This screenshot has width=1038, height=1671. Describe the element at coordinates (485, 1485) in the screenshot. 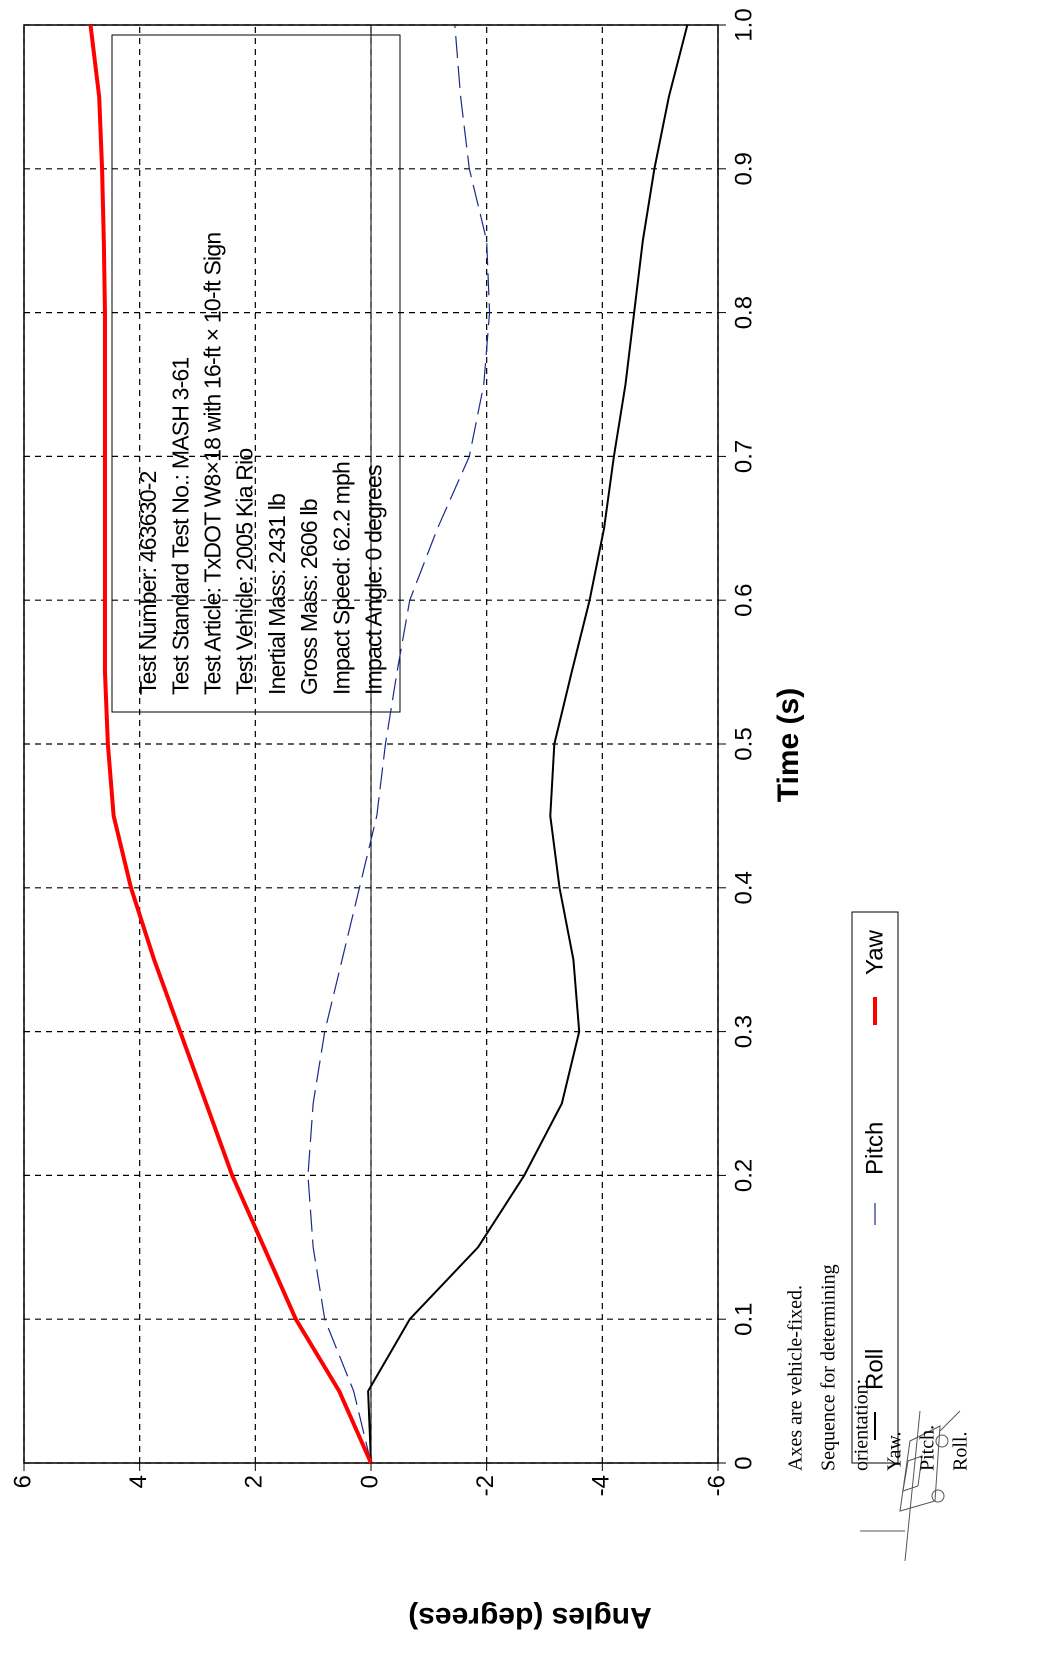

I see `y-tick-label: -2` at that location.